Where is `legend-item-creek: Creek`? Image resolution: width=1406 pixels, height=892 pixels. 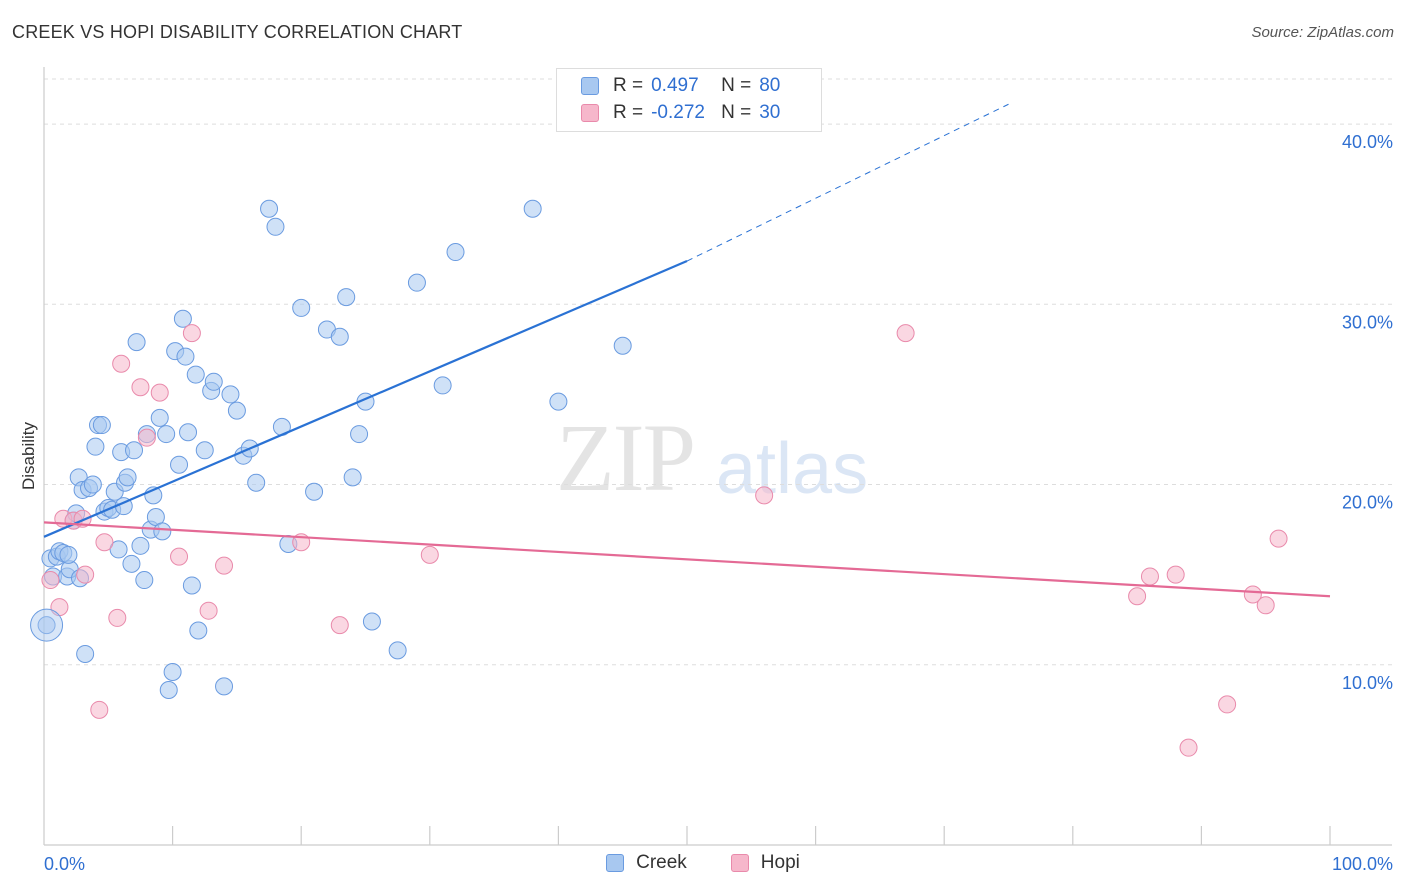
legend-item-creek: Creek is located at coordinates (646, 863).